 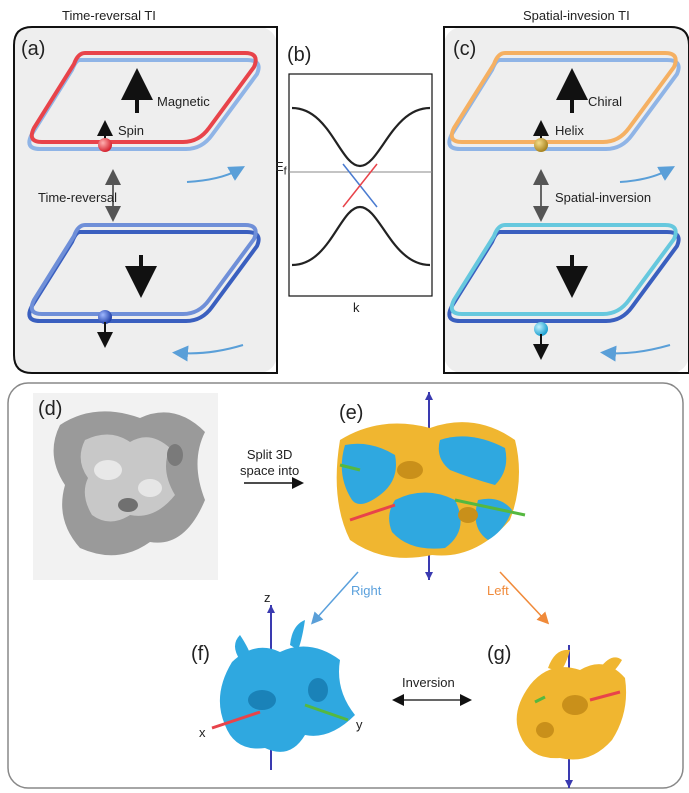 What do you see at coordinates (635, 353) in the screenshot?
I see `current-arrow-c-bottom` at bounding box center [635, 353].